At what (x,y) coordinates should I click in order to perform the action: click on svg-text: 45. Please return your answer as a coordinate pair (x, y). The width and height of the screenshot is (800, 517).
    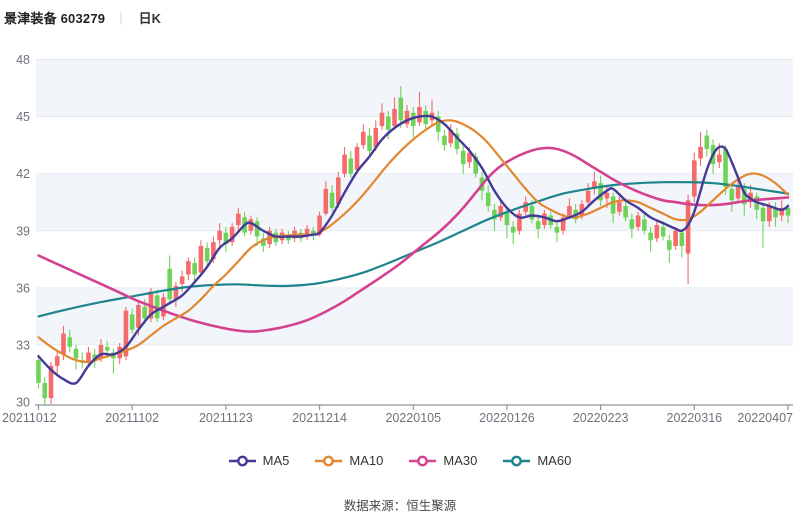
    Looking at the image, I should click on (23, 117).